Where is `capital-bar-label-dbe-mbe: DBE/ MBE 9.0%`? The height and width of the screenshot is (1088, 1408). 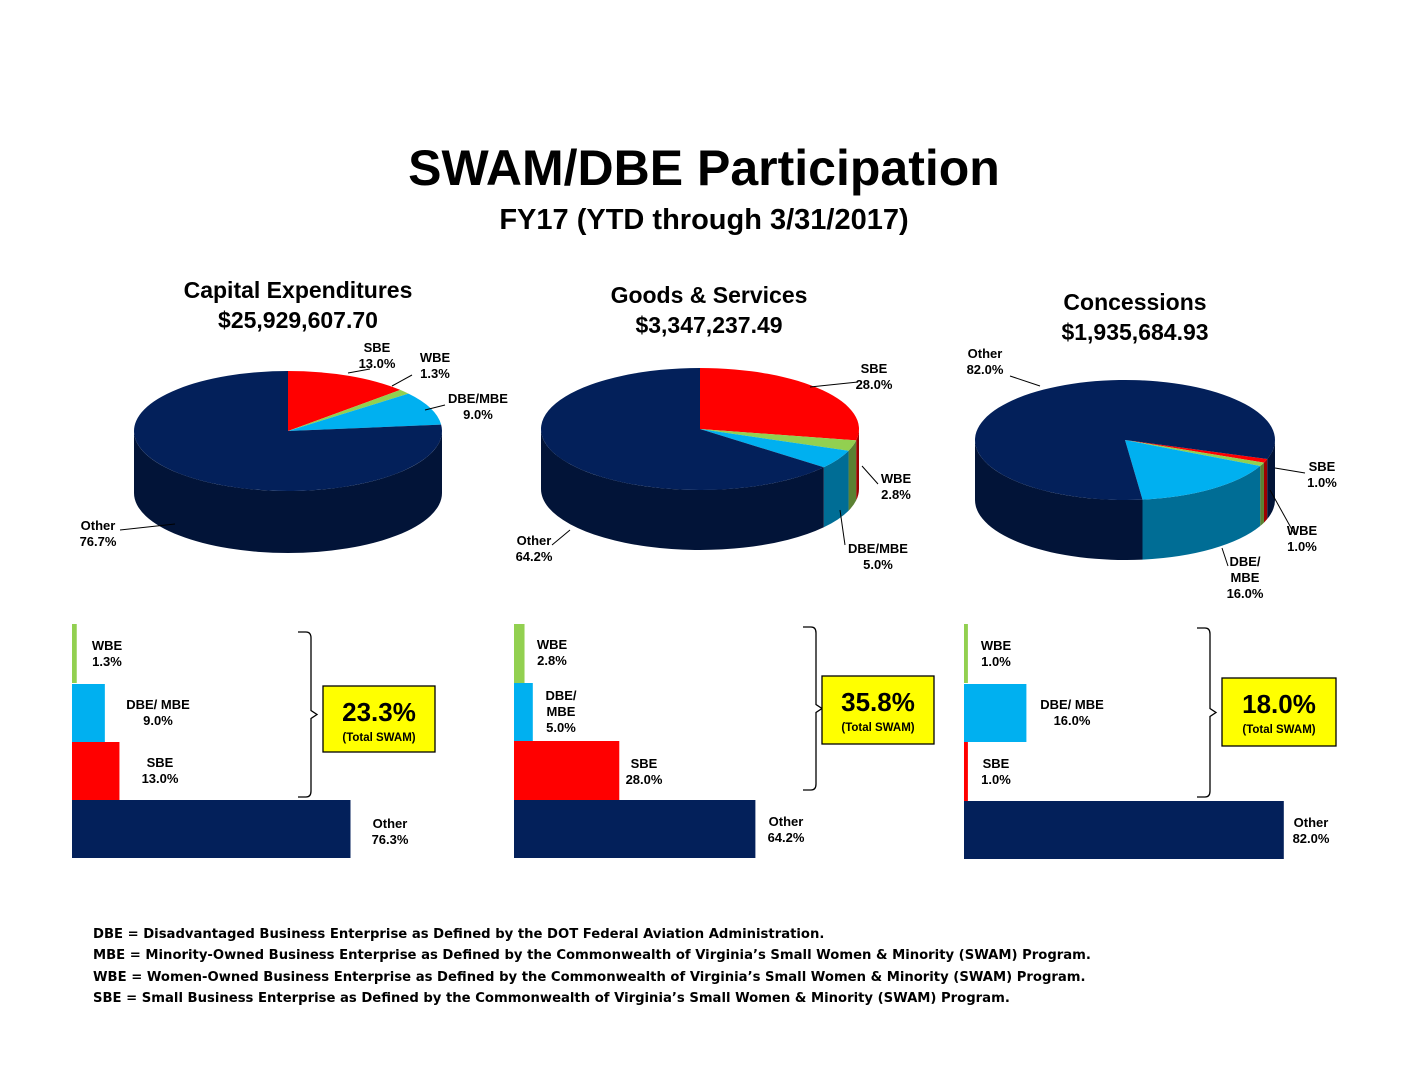 capital-bar-label-dbe-mbe: DBE/ MBE 9.0% is located at coordinates (158, 712).